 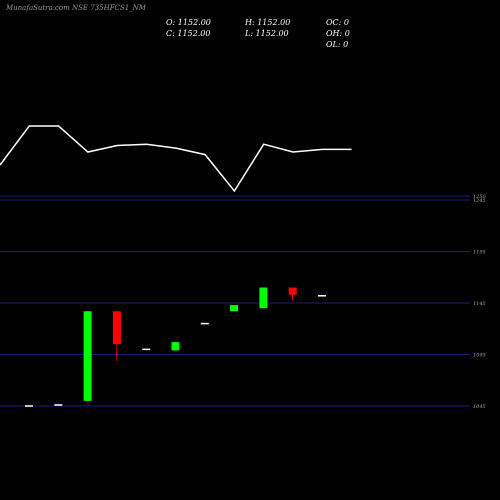 I want to click on chart-title: MunafaSutra.com NSE 735HFCS1_NM, so click(x=76, y=8).